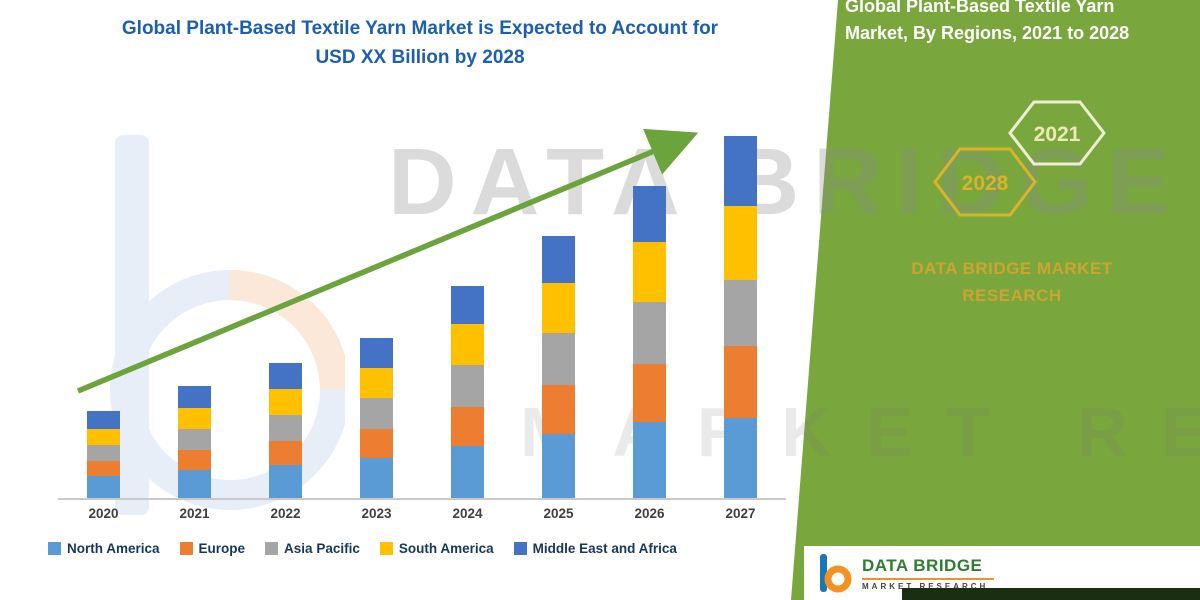  I want to click on legend-label: South America, so click(446, 548).